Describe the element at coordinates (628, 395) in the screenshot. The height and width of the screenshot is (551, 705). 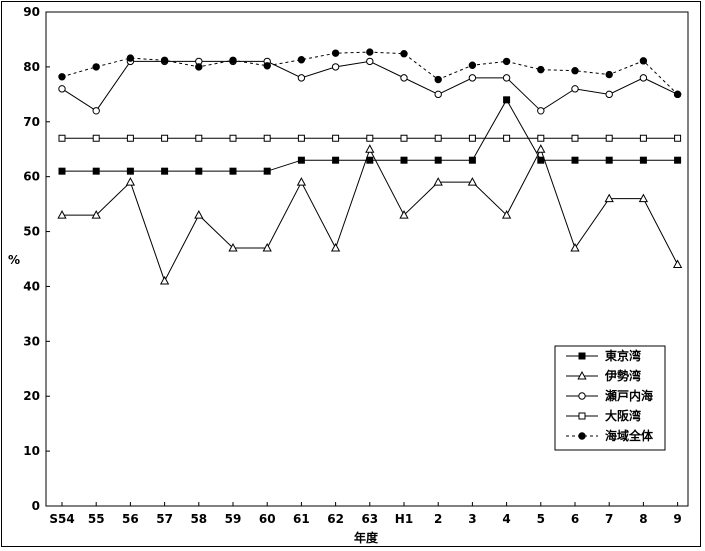
I see `legend-label: 瀬戸内海` at that location.